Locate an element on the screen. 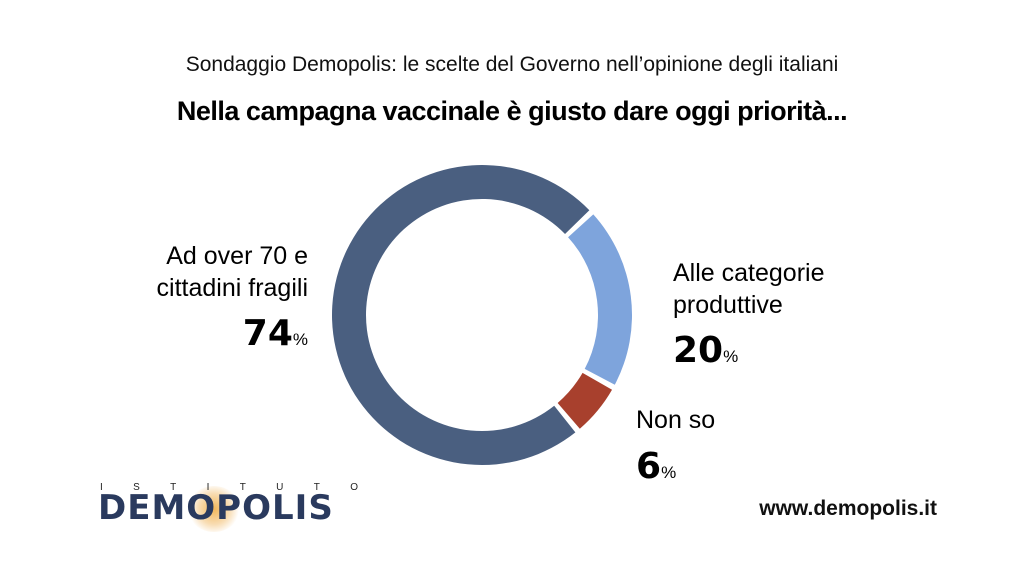 This screenshot has width=1024, height=576. logo-letter: S is located at coordinates (136, 487).